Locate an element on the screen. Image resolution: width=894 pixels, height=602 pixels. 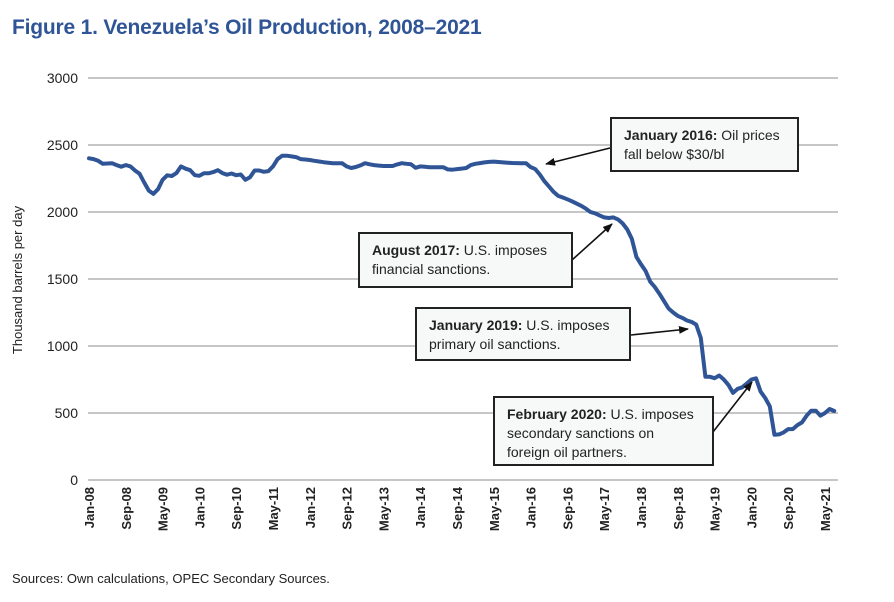
x-tick-label: May-15 is located at coordinates (494, 509).